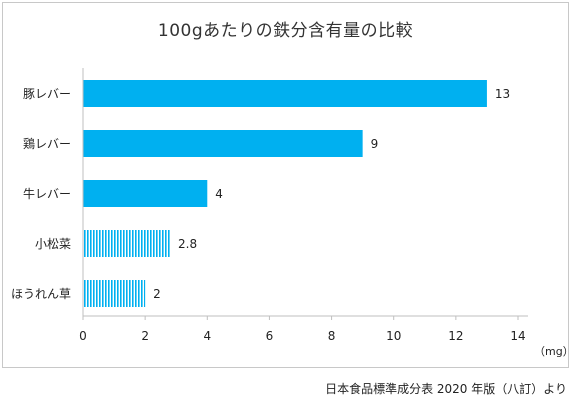 This screenshot has width=575, height=400. What do you see at coordinates (219, 194) in the screenshot?
I see `data-label: 4` at bounding box center [219, 194].